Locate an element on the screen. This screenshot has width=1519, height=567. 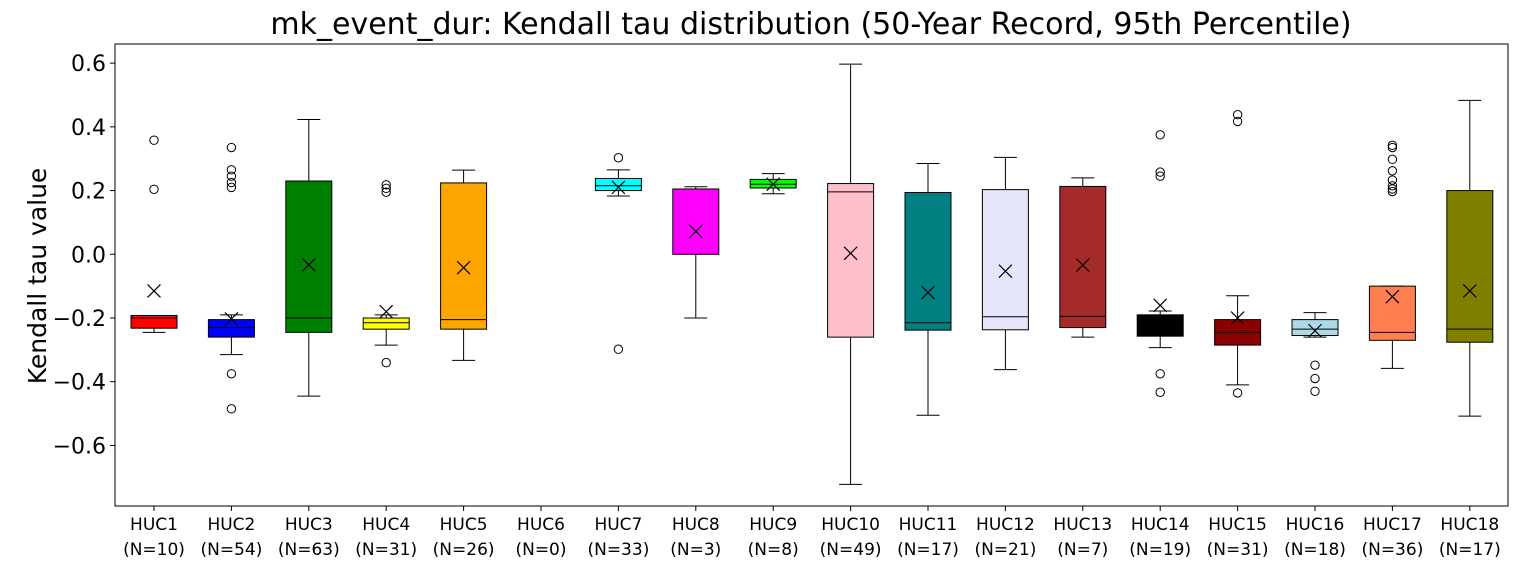
box-huc15 is located at coordinates (1238, 254).